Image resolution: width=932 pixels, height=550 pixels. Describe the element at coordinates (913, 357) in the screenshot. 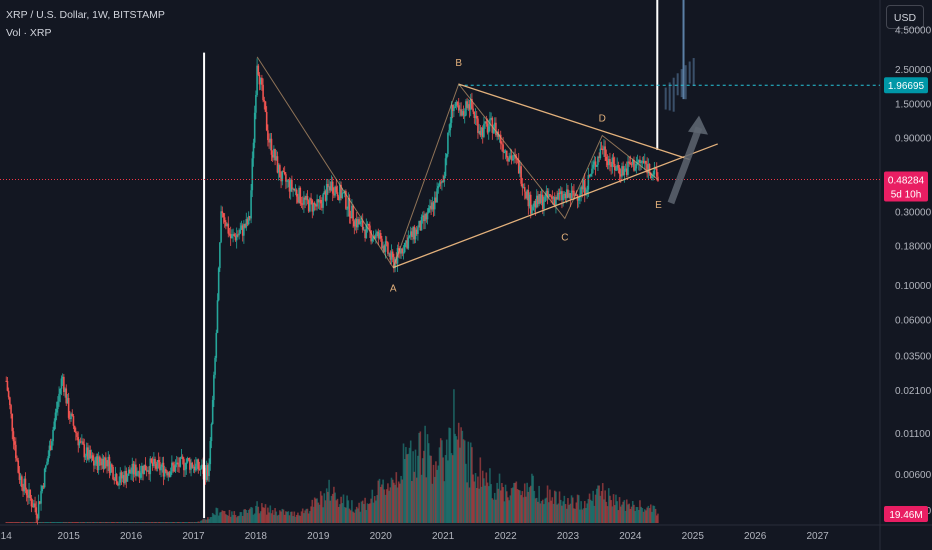

I see `price-tick-label: 0.03500` at that location.